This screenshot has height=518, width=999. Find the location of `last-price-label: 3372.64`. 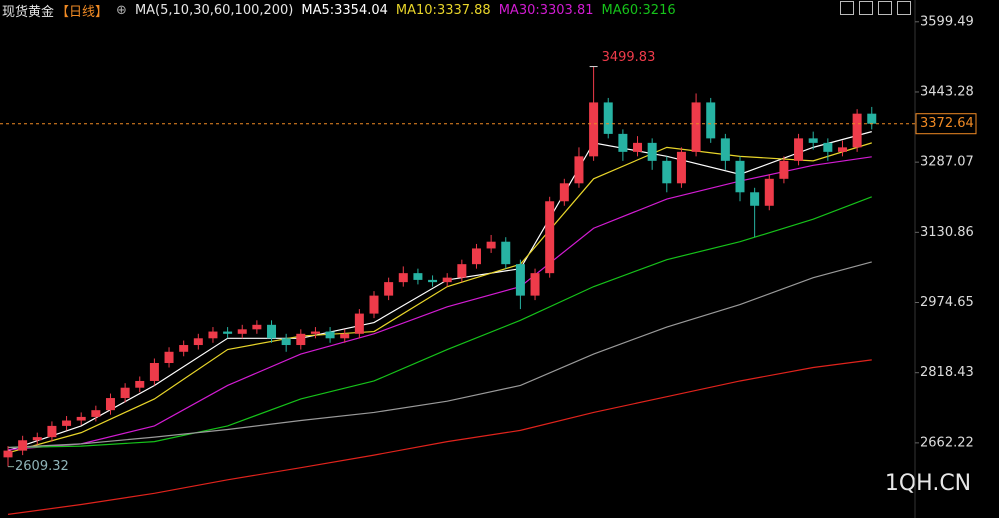

last-price-label: 3372.64 is located at coordinates (947, 123).